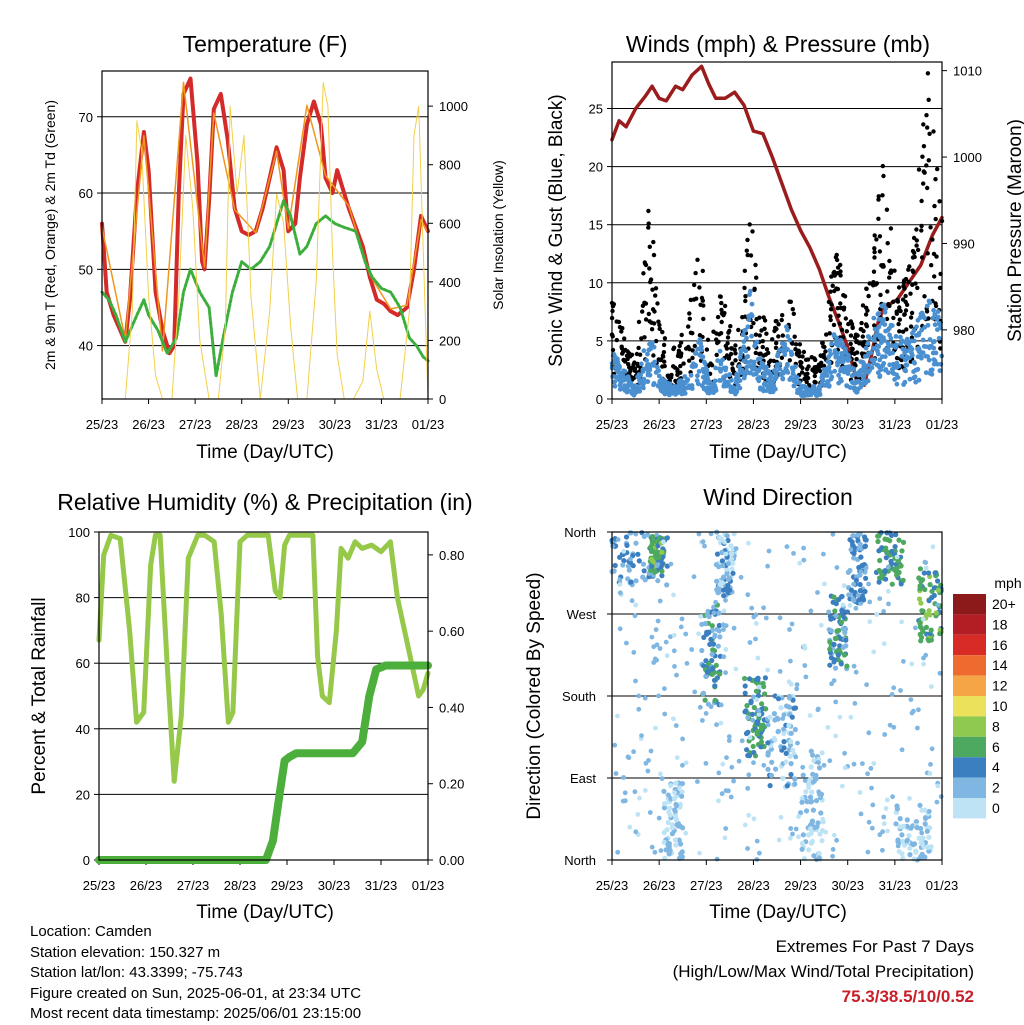  Describe the element at coordinates (148, 424) in the screenshot. I see `x-tick-label: 26/23` at that location.